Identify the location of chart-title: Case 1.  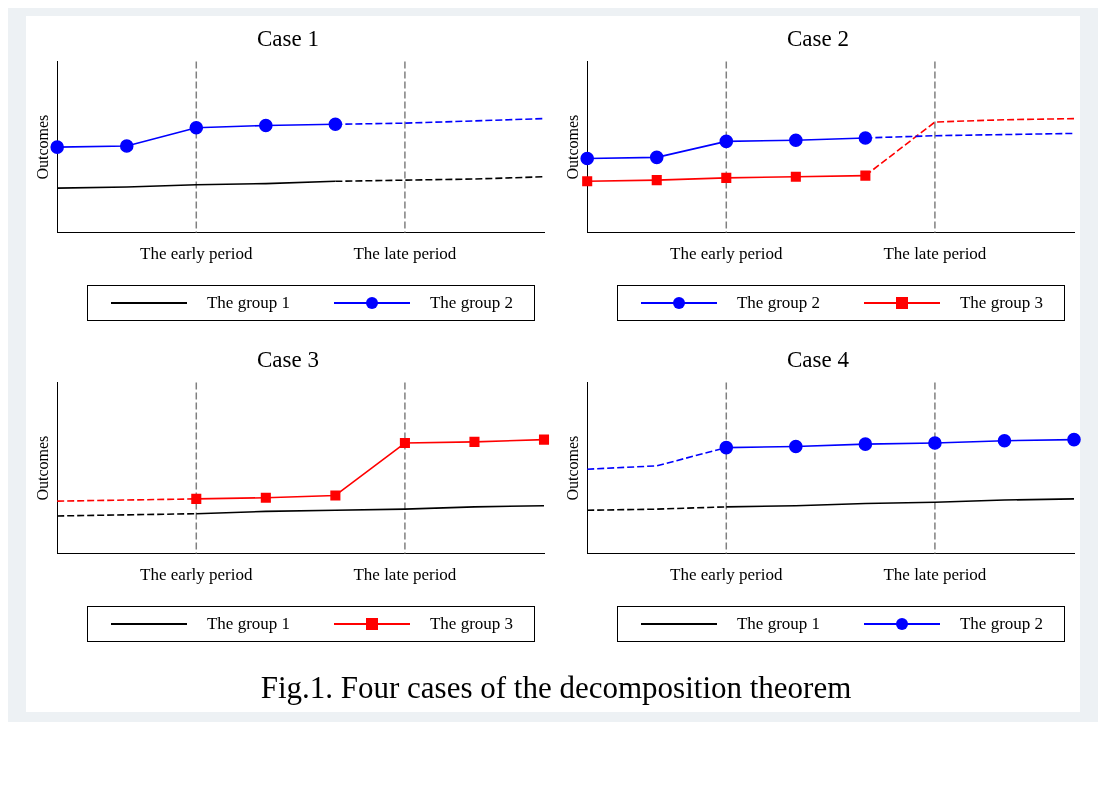
(288, 38).